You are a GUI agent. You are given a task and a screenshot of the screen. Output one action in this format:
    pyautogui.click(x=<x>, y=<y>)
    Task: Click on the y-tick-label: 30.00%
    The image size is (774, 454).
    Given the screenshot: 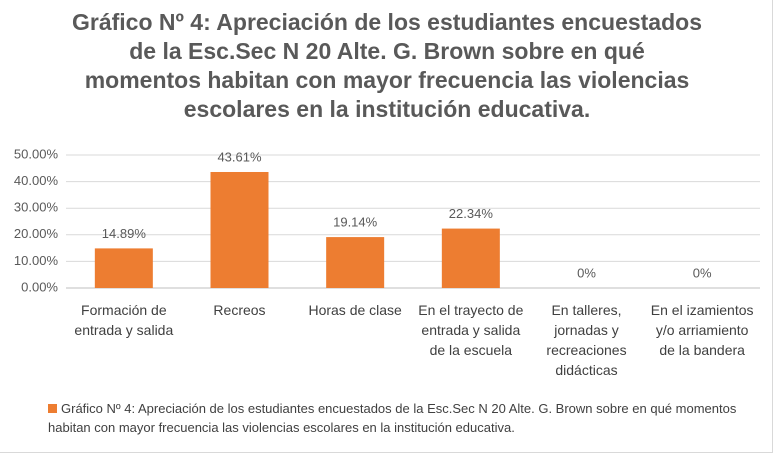 What is the action you would take?
    pyautogui.click(x=36, y=207)
    